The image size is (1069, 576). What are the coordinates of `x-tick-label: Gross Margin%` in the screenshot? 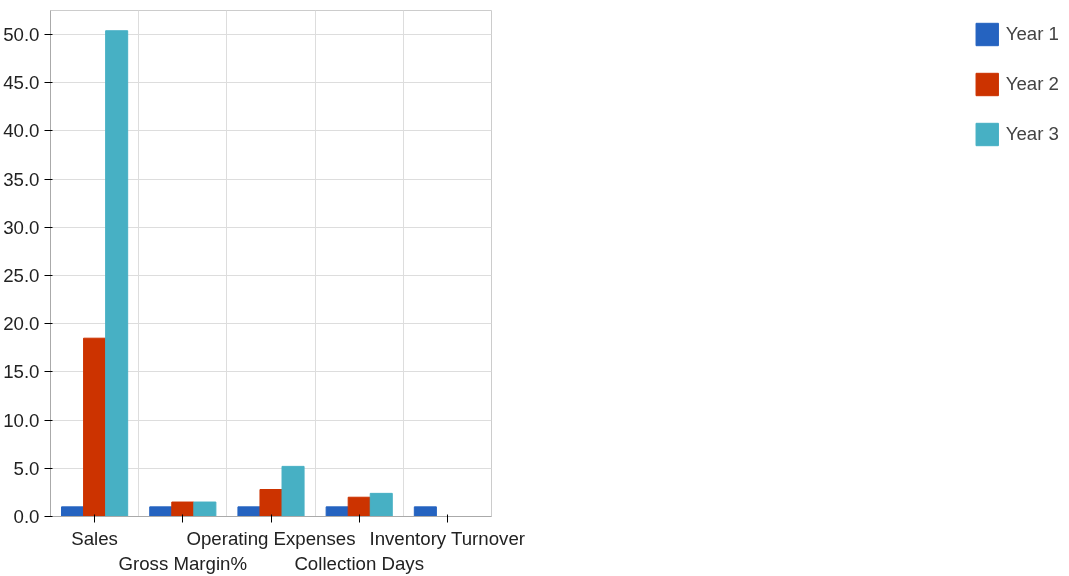 It's located at (183, 563).